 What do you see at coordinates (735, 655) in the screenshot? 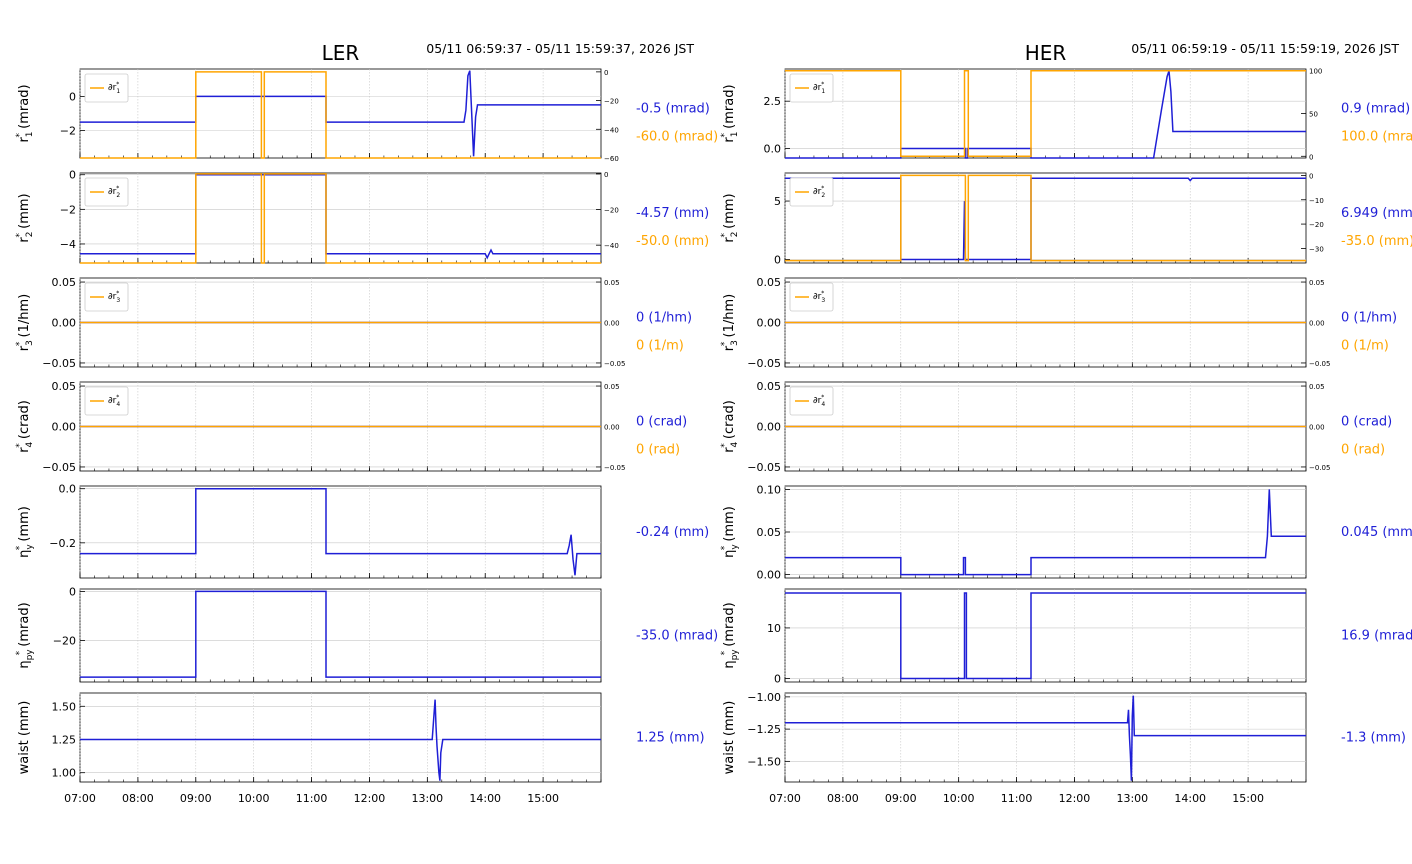
I see `y-axis-label-subscript: py` at bounding box center [735, 655].